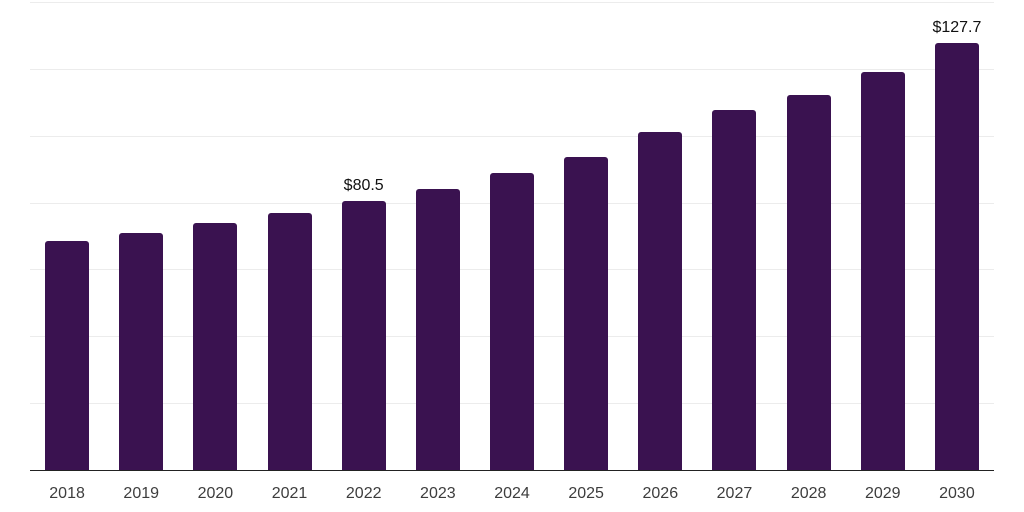 The height and width of the screenshot is (512, 1024). I want to click on x-tick-2023: 2023, so click(438, 493).